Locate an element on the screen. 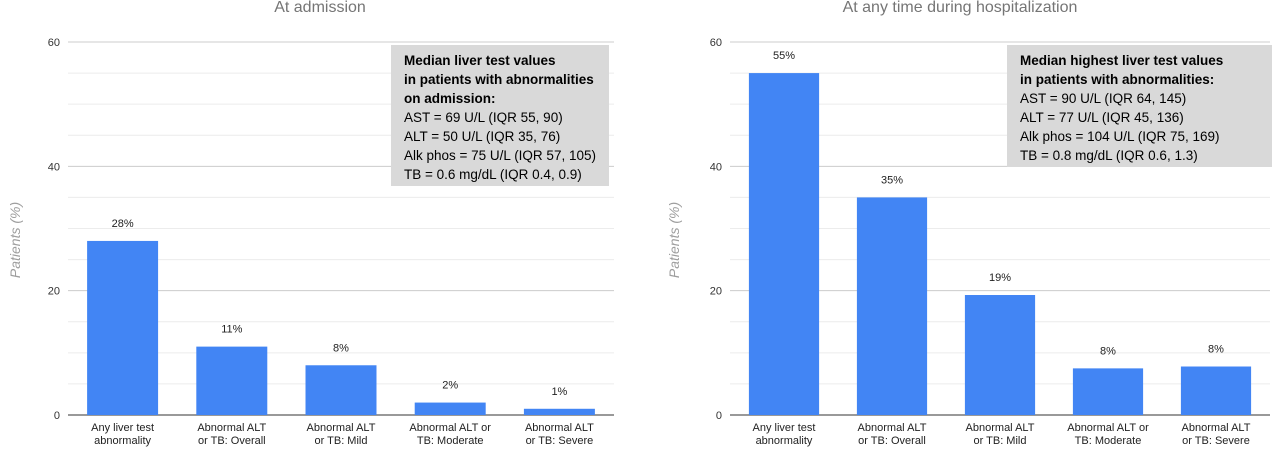 This screenshot has width=1280, height=450. annotation-line: AST = 69 U/L (IQR 55, 90) is located at coordinates (483, 117).